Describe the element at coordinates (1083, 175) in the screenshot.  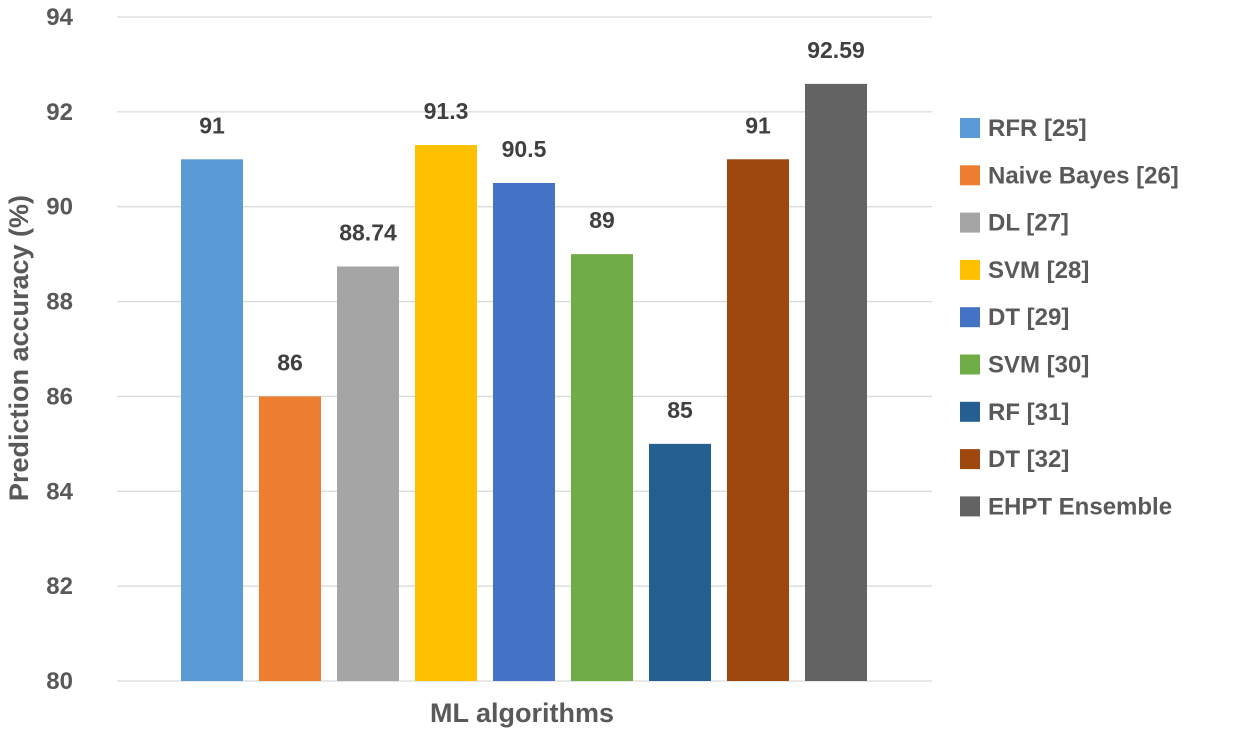
I see `legend-label: Naive Bayes [26]` at that location.